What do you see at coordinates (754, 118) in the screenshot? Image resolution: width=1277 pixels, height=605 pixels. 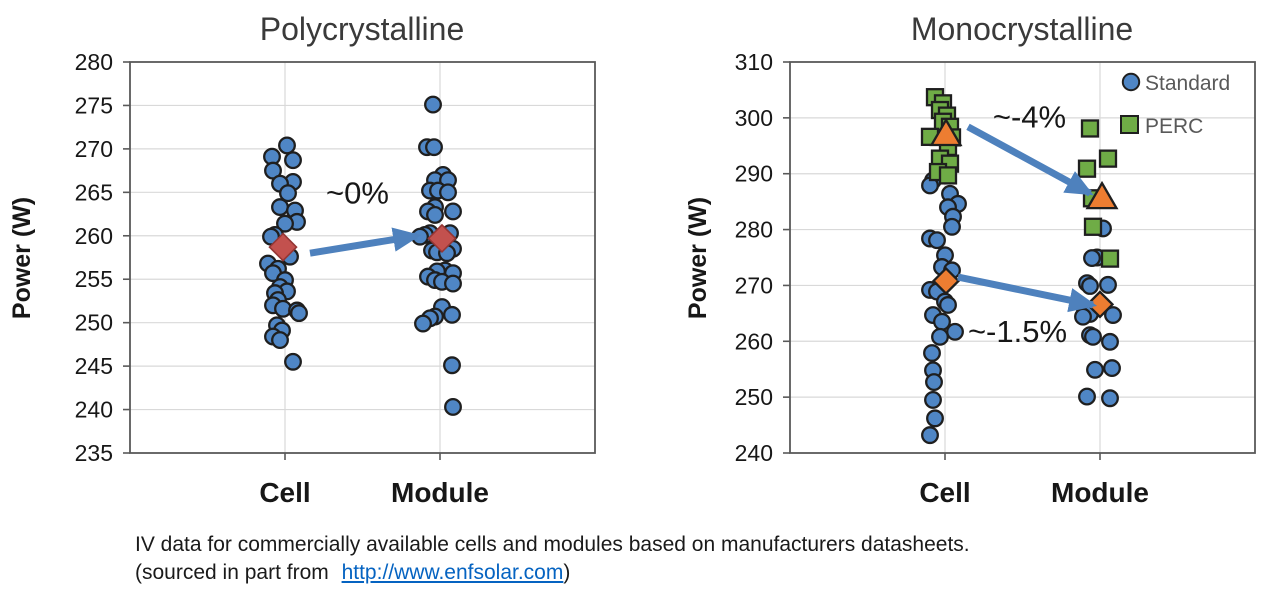 I see `y-tick-label: 300` at bounding box center [754, 118].